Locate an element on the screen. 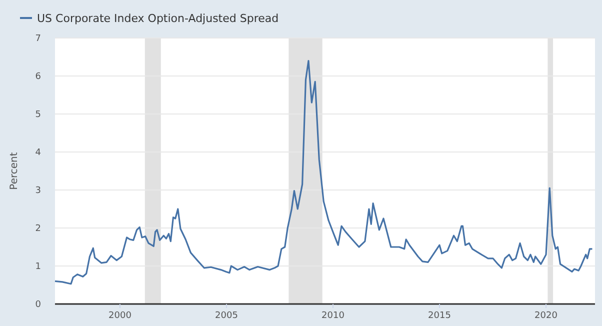 This screenshot has height=326, width=602. y-tick-label: 0 is located at coordinates (38, 305).